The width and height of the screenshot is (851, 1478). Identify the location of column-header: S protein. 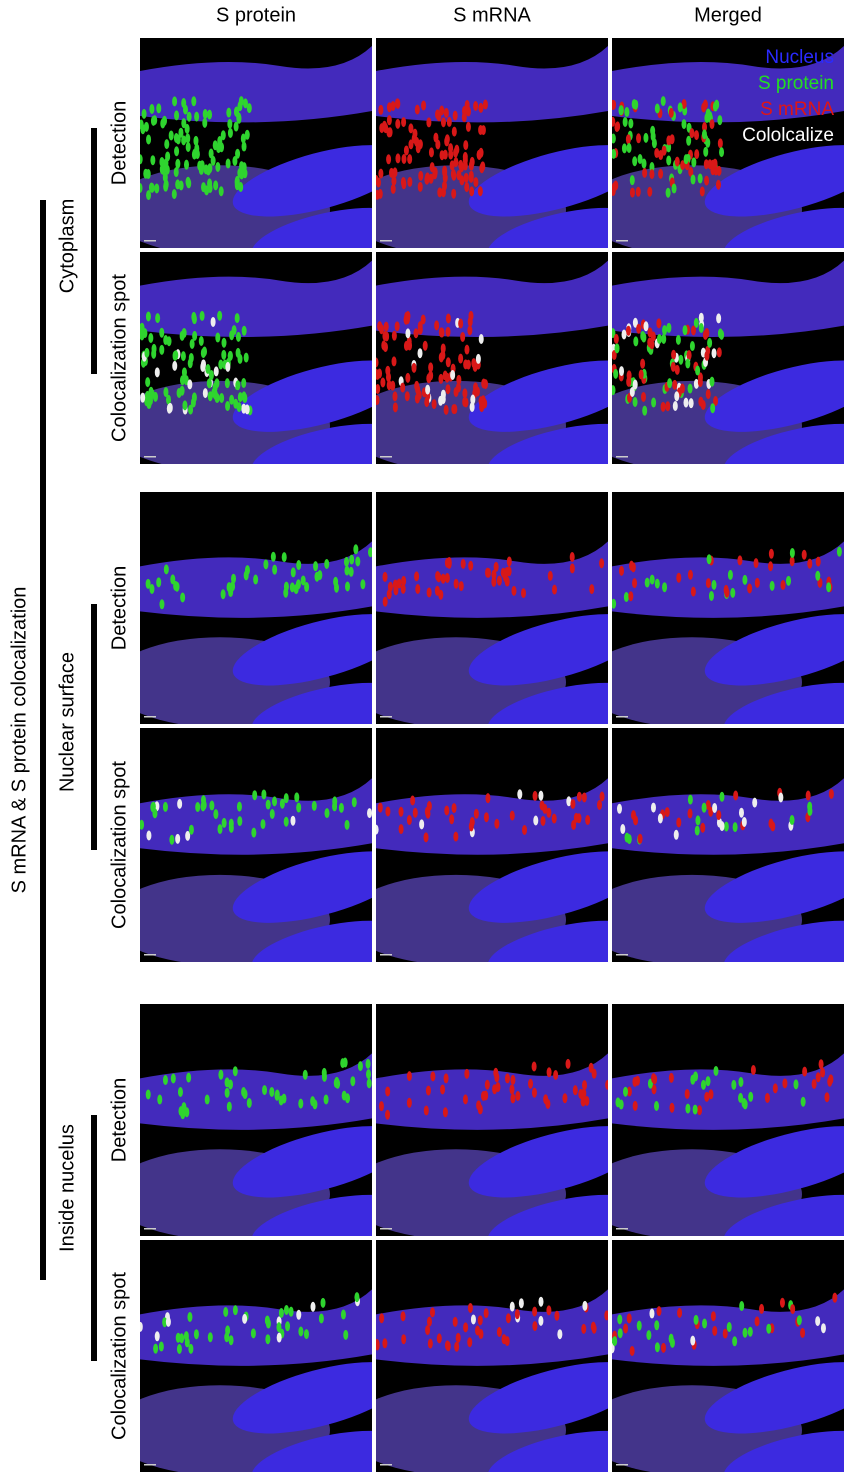
(256, 15).